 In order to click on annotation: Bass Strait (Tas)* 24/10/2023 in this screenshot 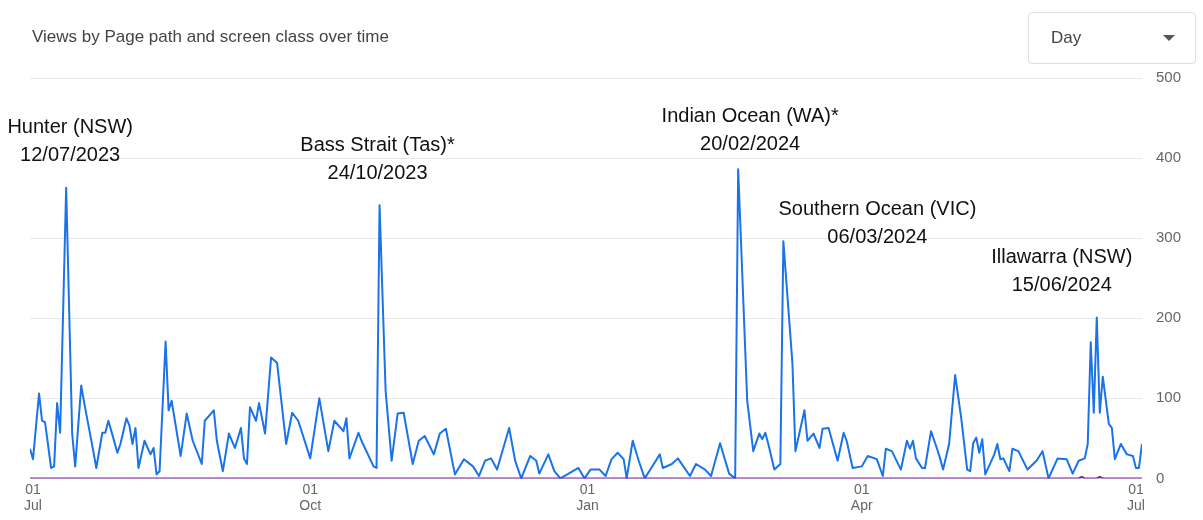, I will do `click(378, 157)`.